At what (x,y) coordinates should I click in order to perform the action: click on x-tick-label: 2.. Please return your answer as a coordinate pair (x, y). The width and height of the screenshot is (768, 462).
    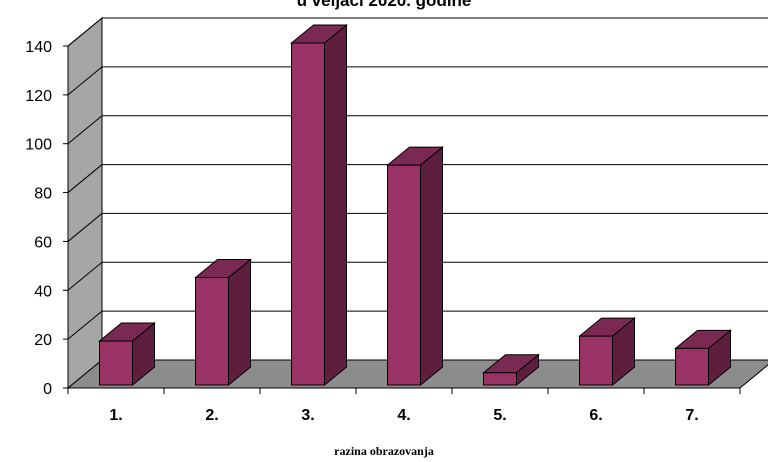
    Looking at the image, I should click on (211, 415).